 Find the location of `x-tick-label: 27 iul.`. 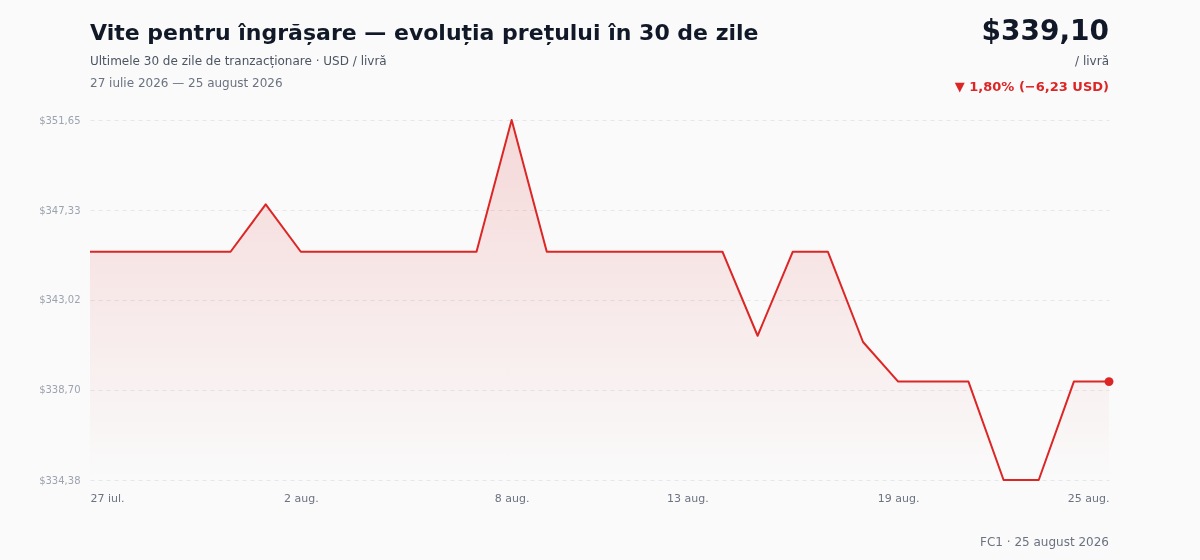

x-tick-label: 27 iul. is located at coordinates (107, 498).